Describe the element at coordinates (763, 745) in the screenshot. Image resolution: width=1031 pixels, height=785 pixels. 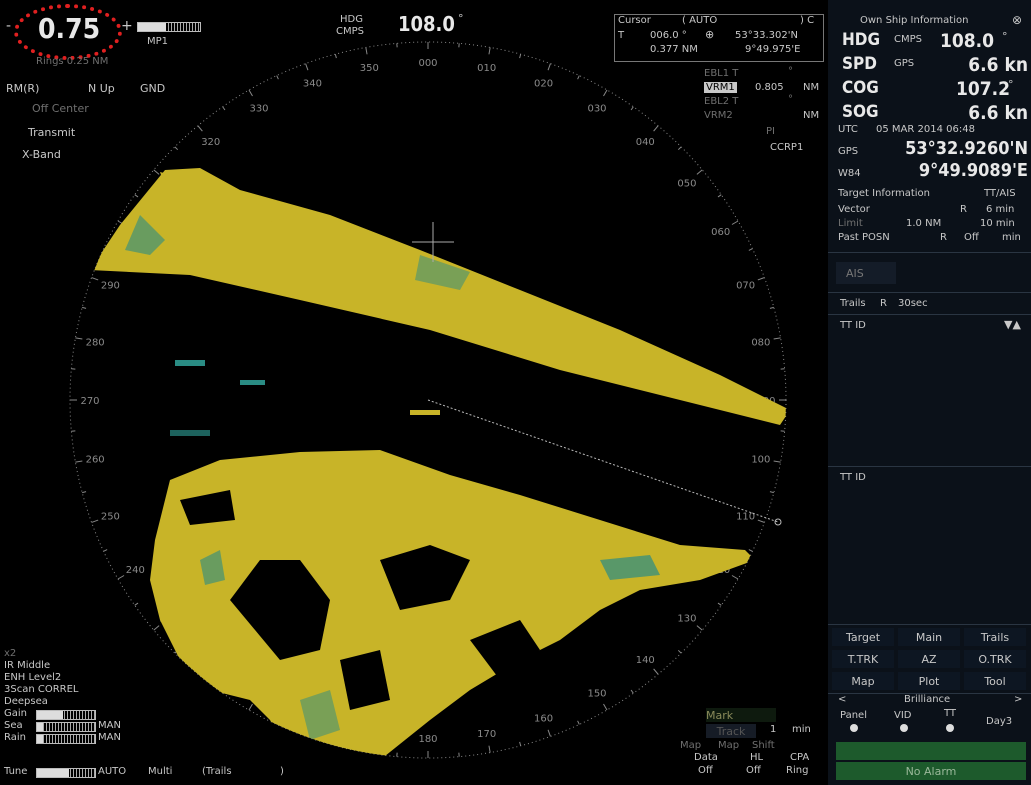
I see `map-shift-button: Shift` at that location.